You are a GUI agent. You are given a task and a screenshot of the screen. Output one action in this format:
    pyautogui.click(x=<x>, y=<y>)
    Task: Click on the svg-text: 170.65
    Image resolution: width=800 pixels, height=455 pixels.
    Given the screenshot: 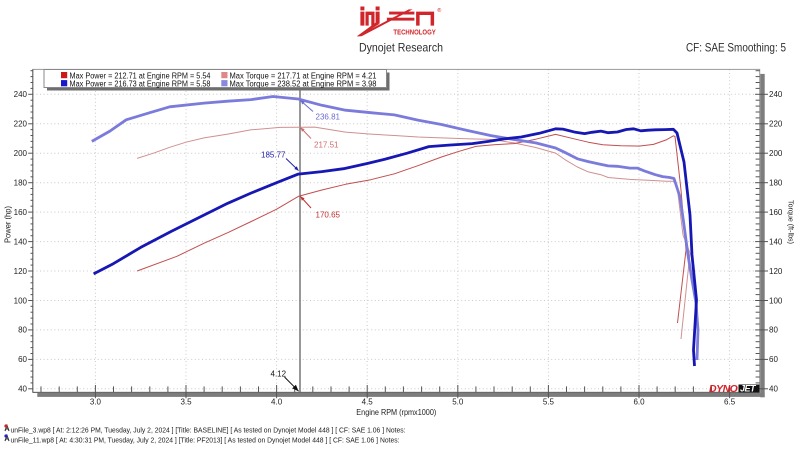 What is the action you would take?
    pyautogui.click(x=328, y=215)
    